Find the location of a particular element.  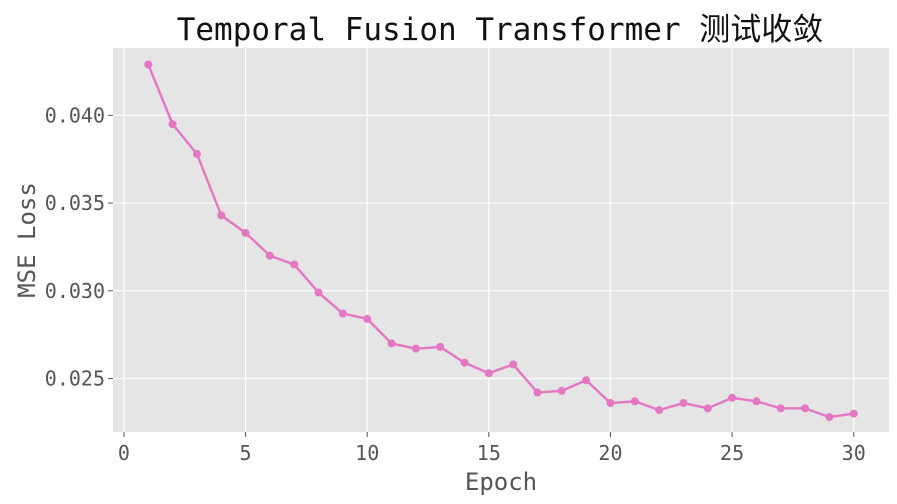

y-axis-label: MSE Loss is located at coordinates (27, 240).